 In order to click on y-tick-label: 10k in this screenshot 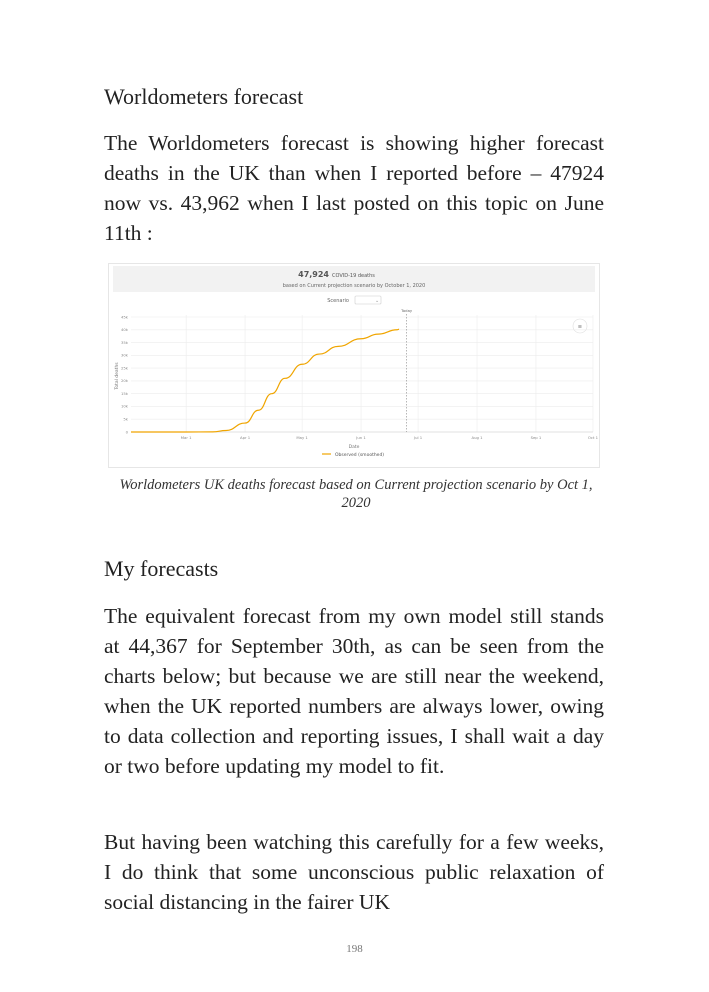, I will do `click(125, 406)`.